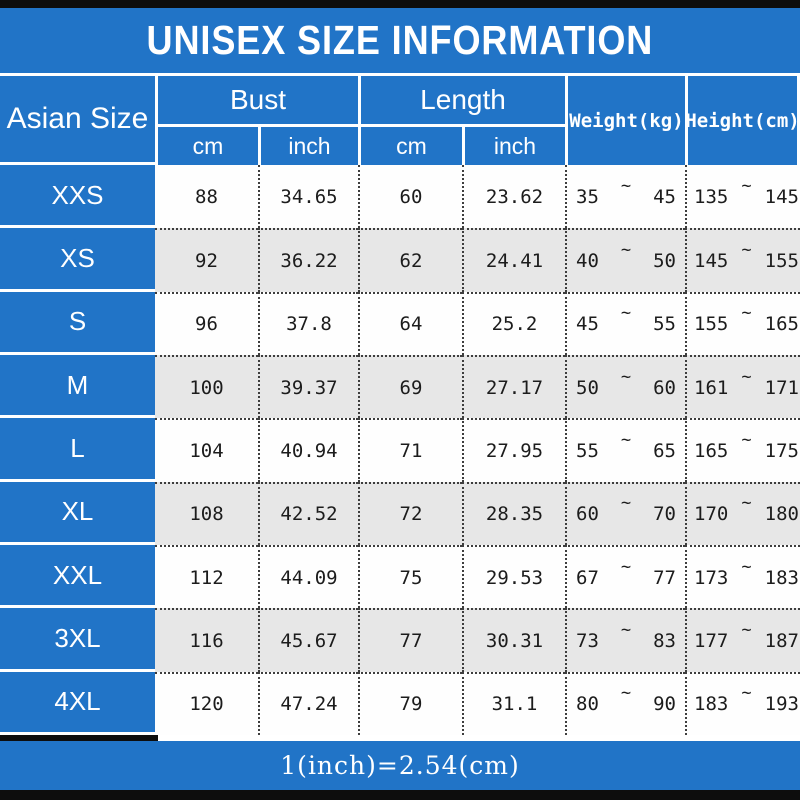 The width and height of the screenshot is (800, 800). Describe the element at coordinates (742, 450) in the screenshot. I see `height-range: 165 ~175` at that location.